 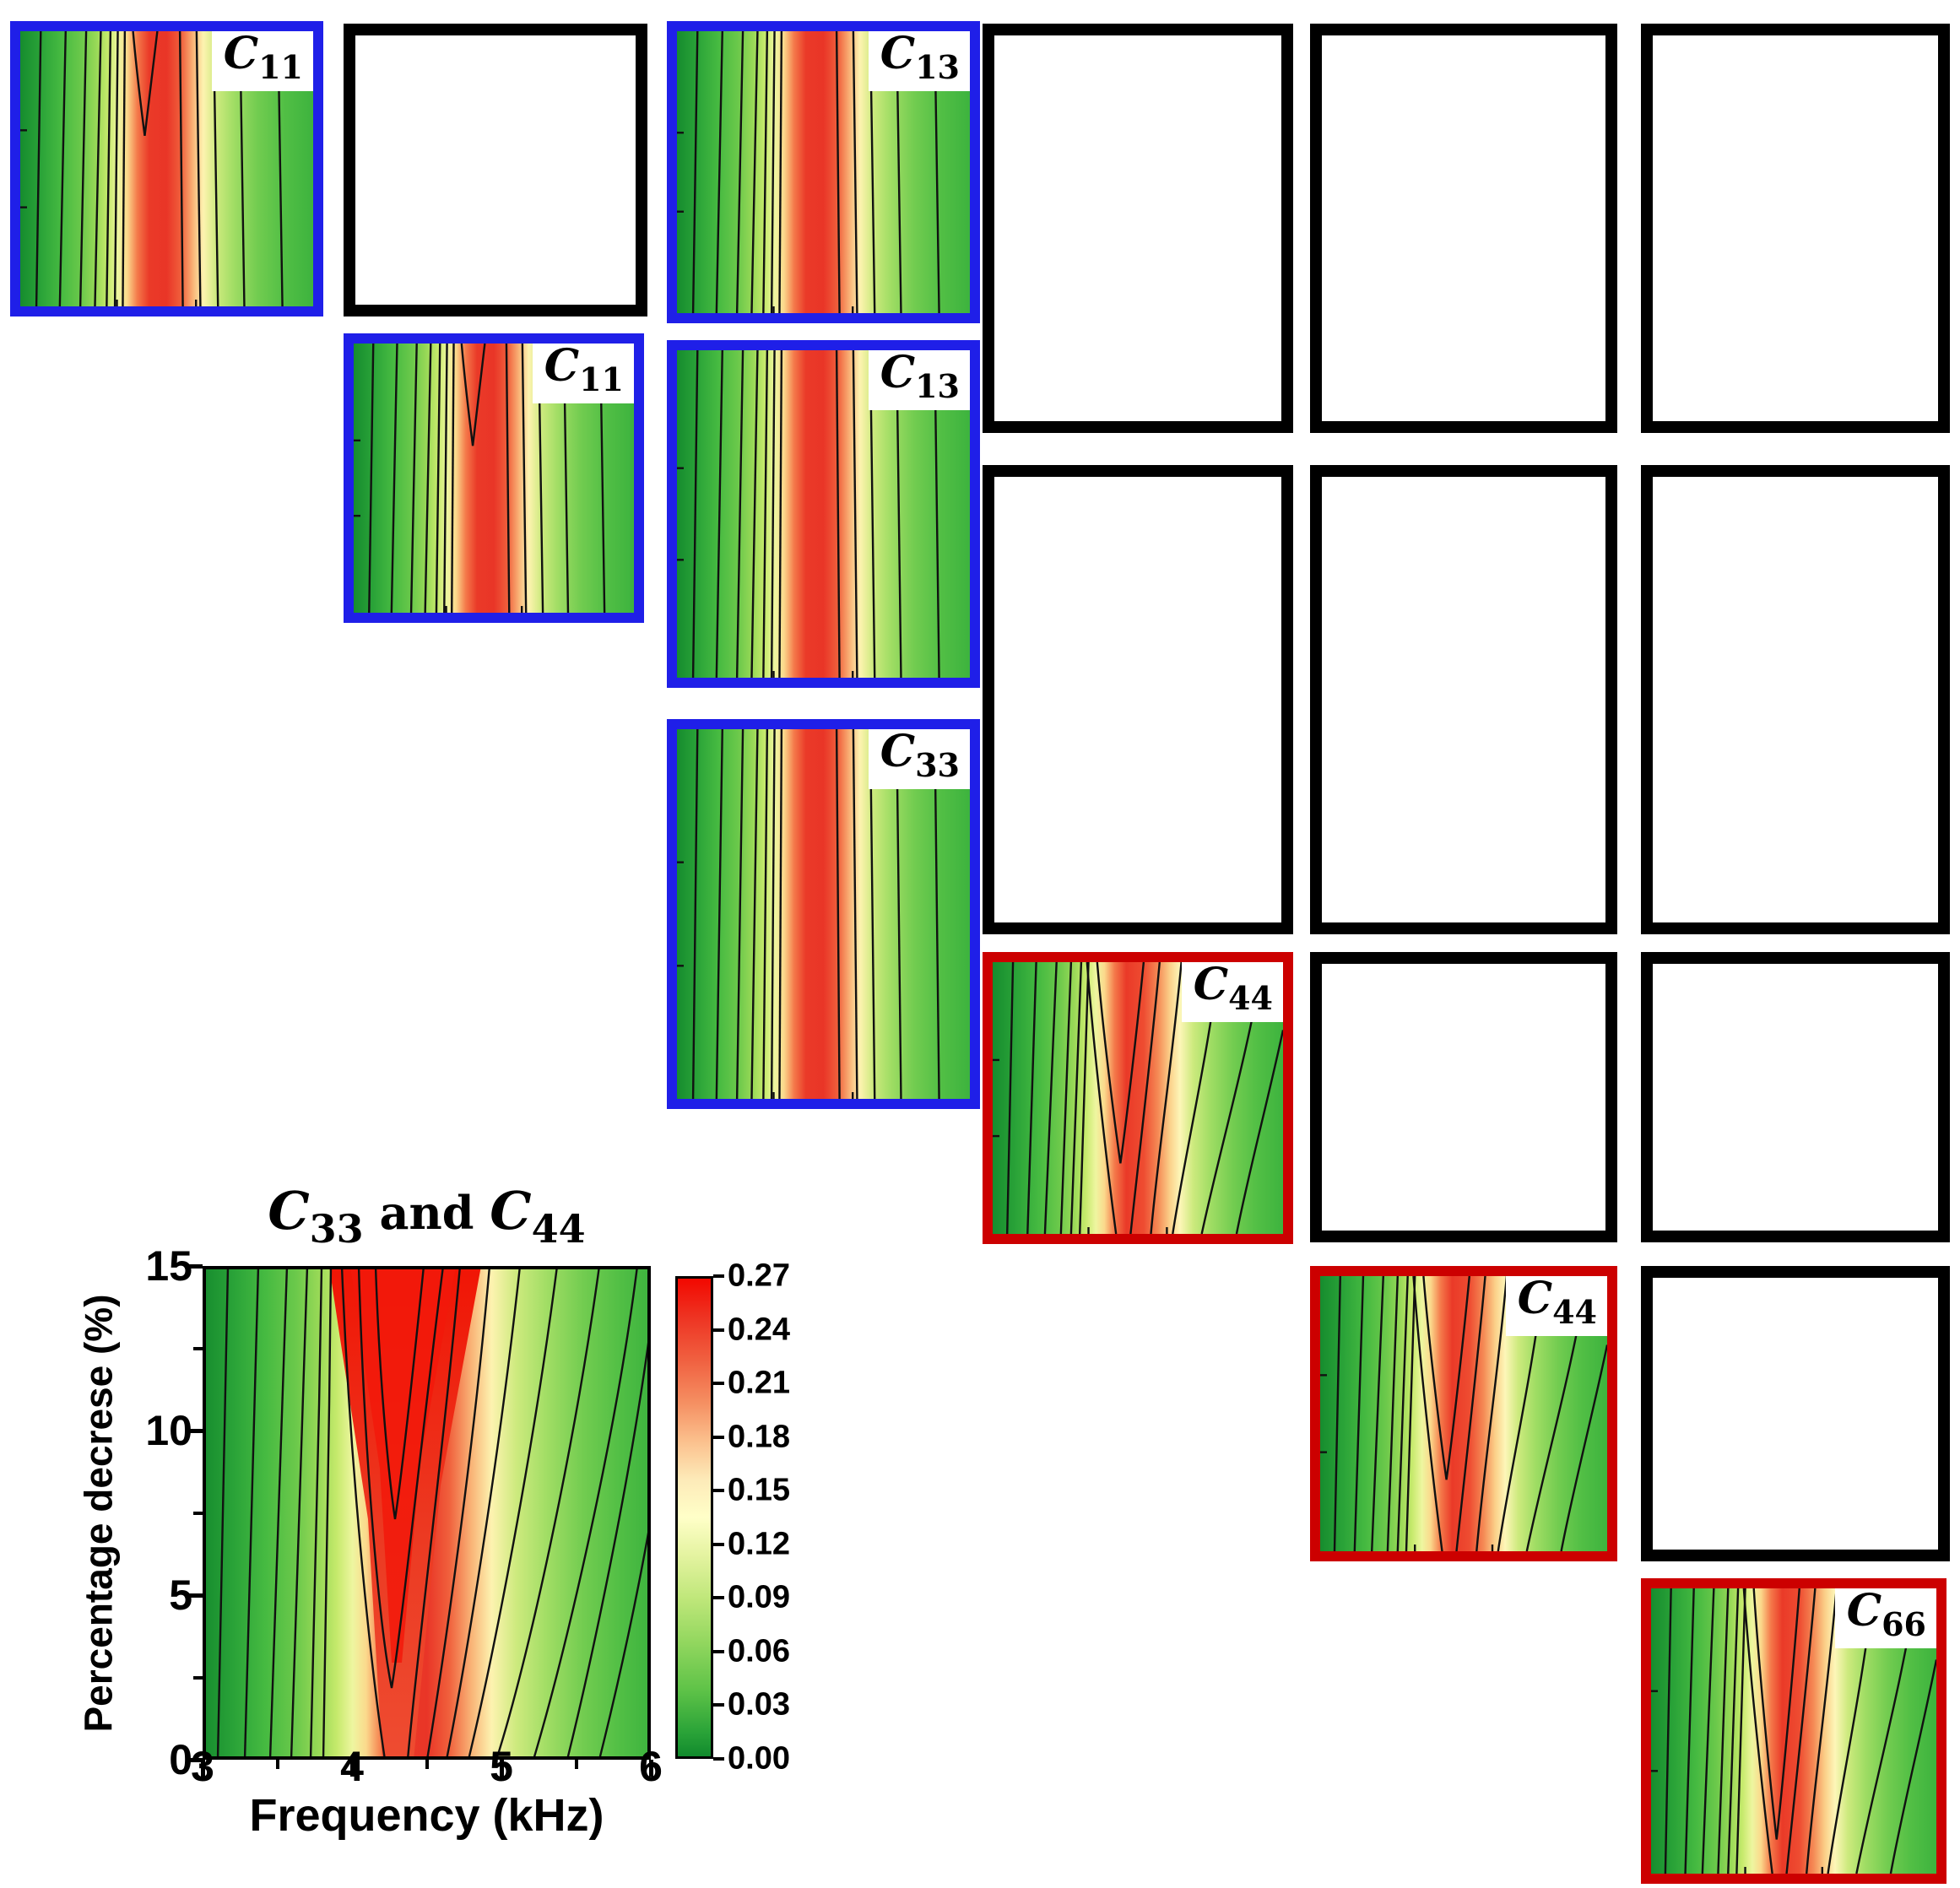 What do you see at coordinates (583, 374) in the screenshot?
I see `contour-panel-c11-r2c2-label: C11` at bounding box center [583, 374].